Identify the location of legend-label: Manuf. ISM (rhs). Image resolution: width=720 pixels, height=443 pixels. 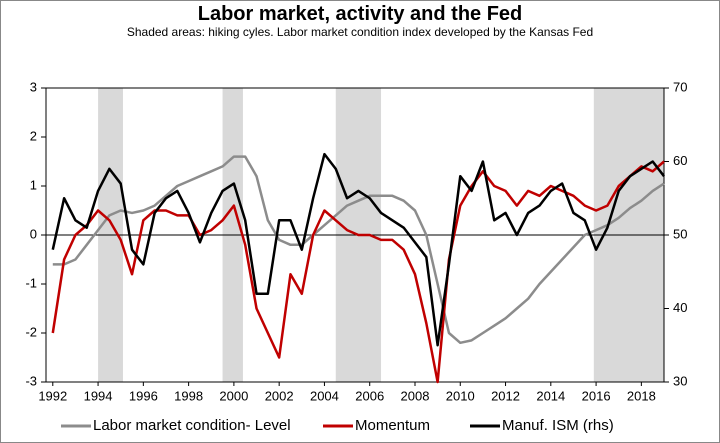
(558, 425).